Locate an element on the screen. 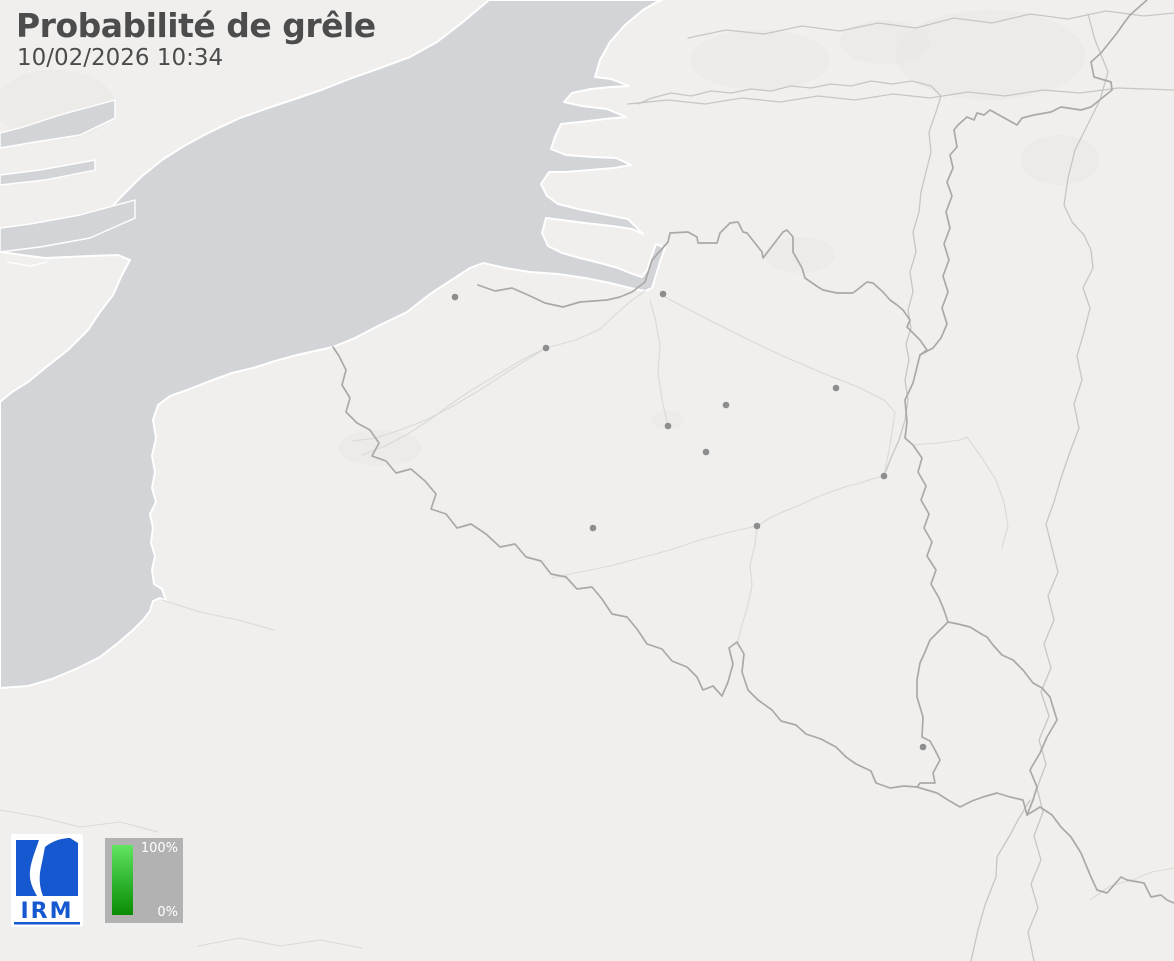 Image resolution: width=1174 pixels, height=961 pixels. logo-underline is located at coordinates (47, 923).